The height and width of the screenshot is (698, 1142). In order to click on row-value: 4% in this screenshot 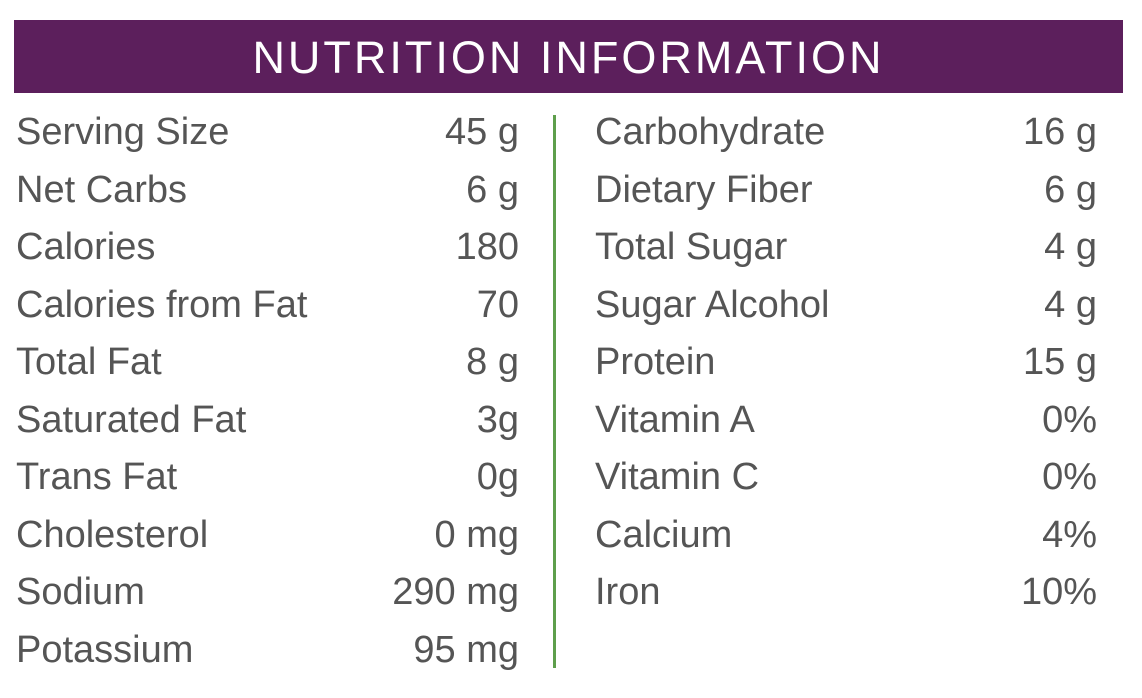, I will do `click(1069, 534)`.